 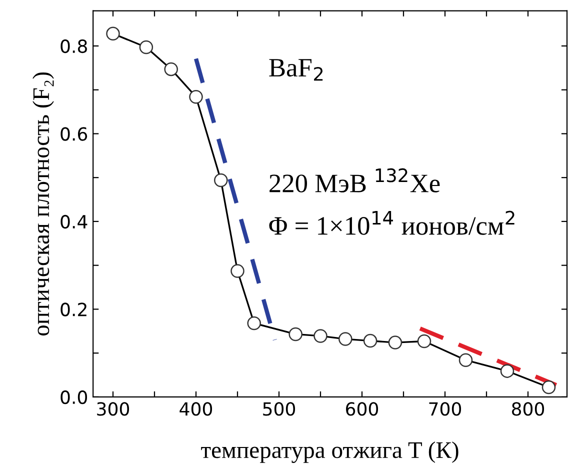 What do you see at coordinates (329, 452) in the screenshot?
I see `x-axis-title: температура отжига T (К)` at bounding box center [329, 452].